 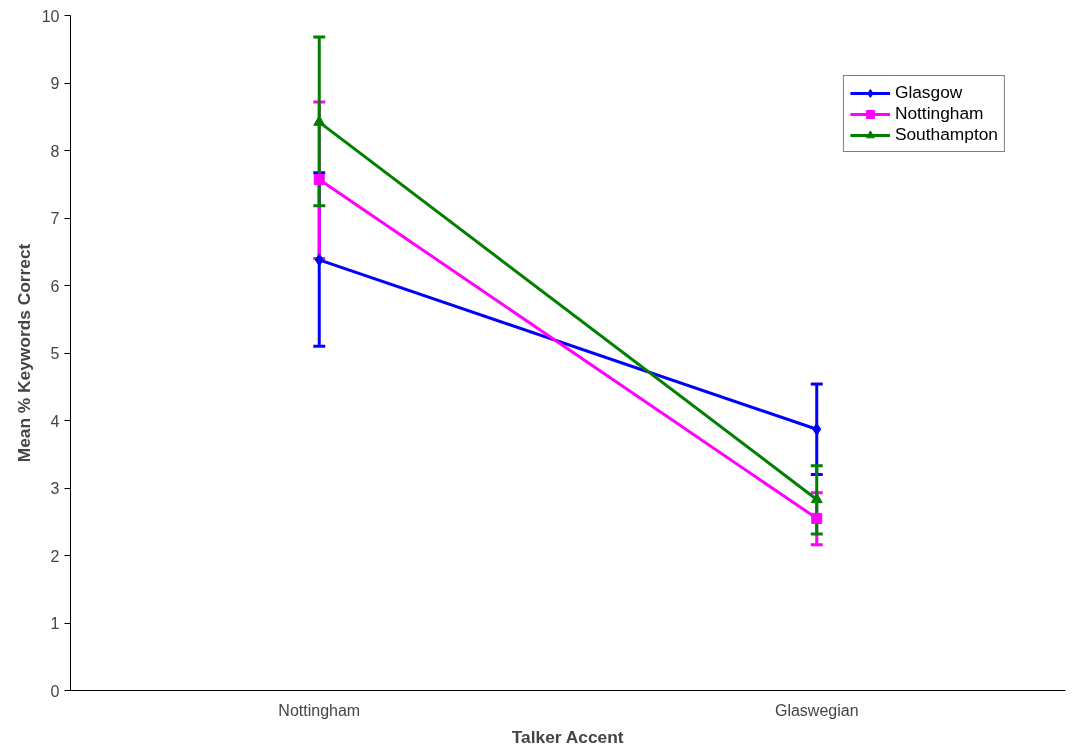 I want to click on x-tick-label: Glaswegian, so click(x=816, y=710).